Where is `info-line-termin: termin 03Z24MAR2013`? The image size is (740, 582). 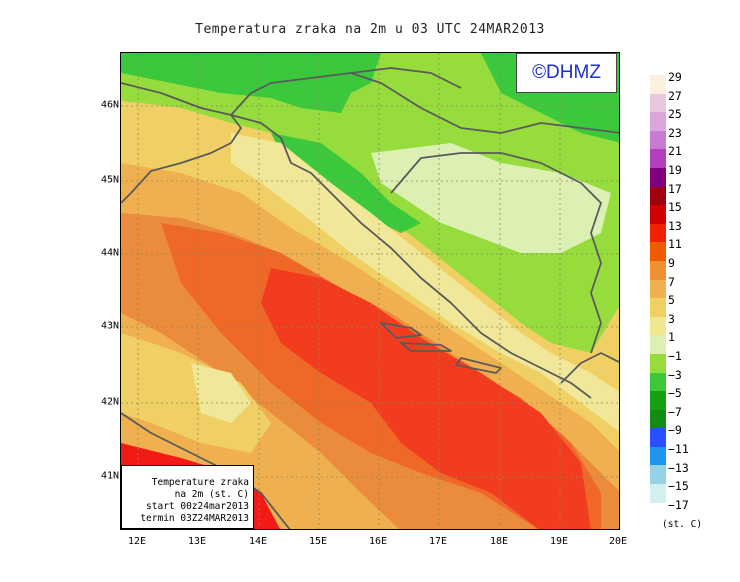
info-line-termin: termin 03Z24MAR2013 is located at coordinates (194, 518).